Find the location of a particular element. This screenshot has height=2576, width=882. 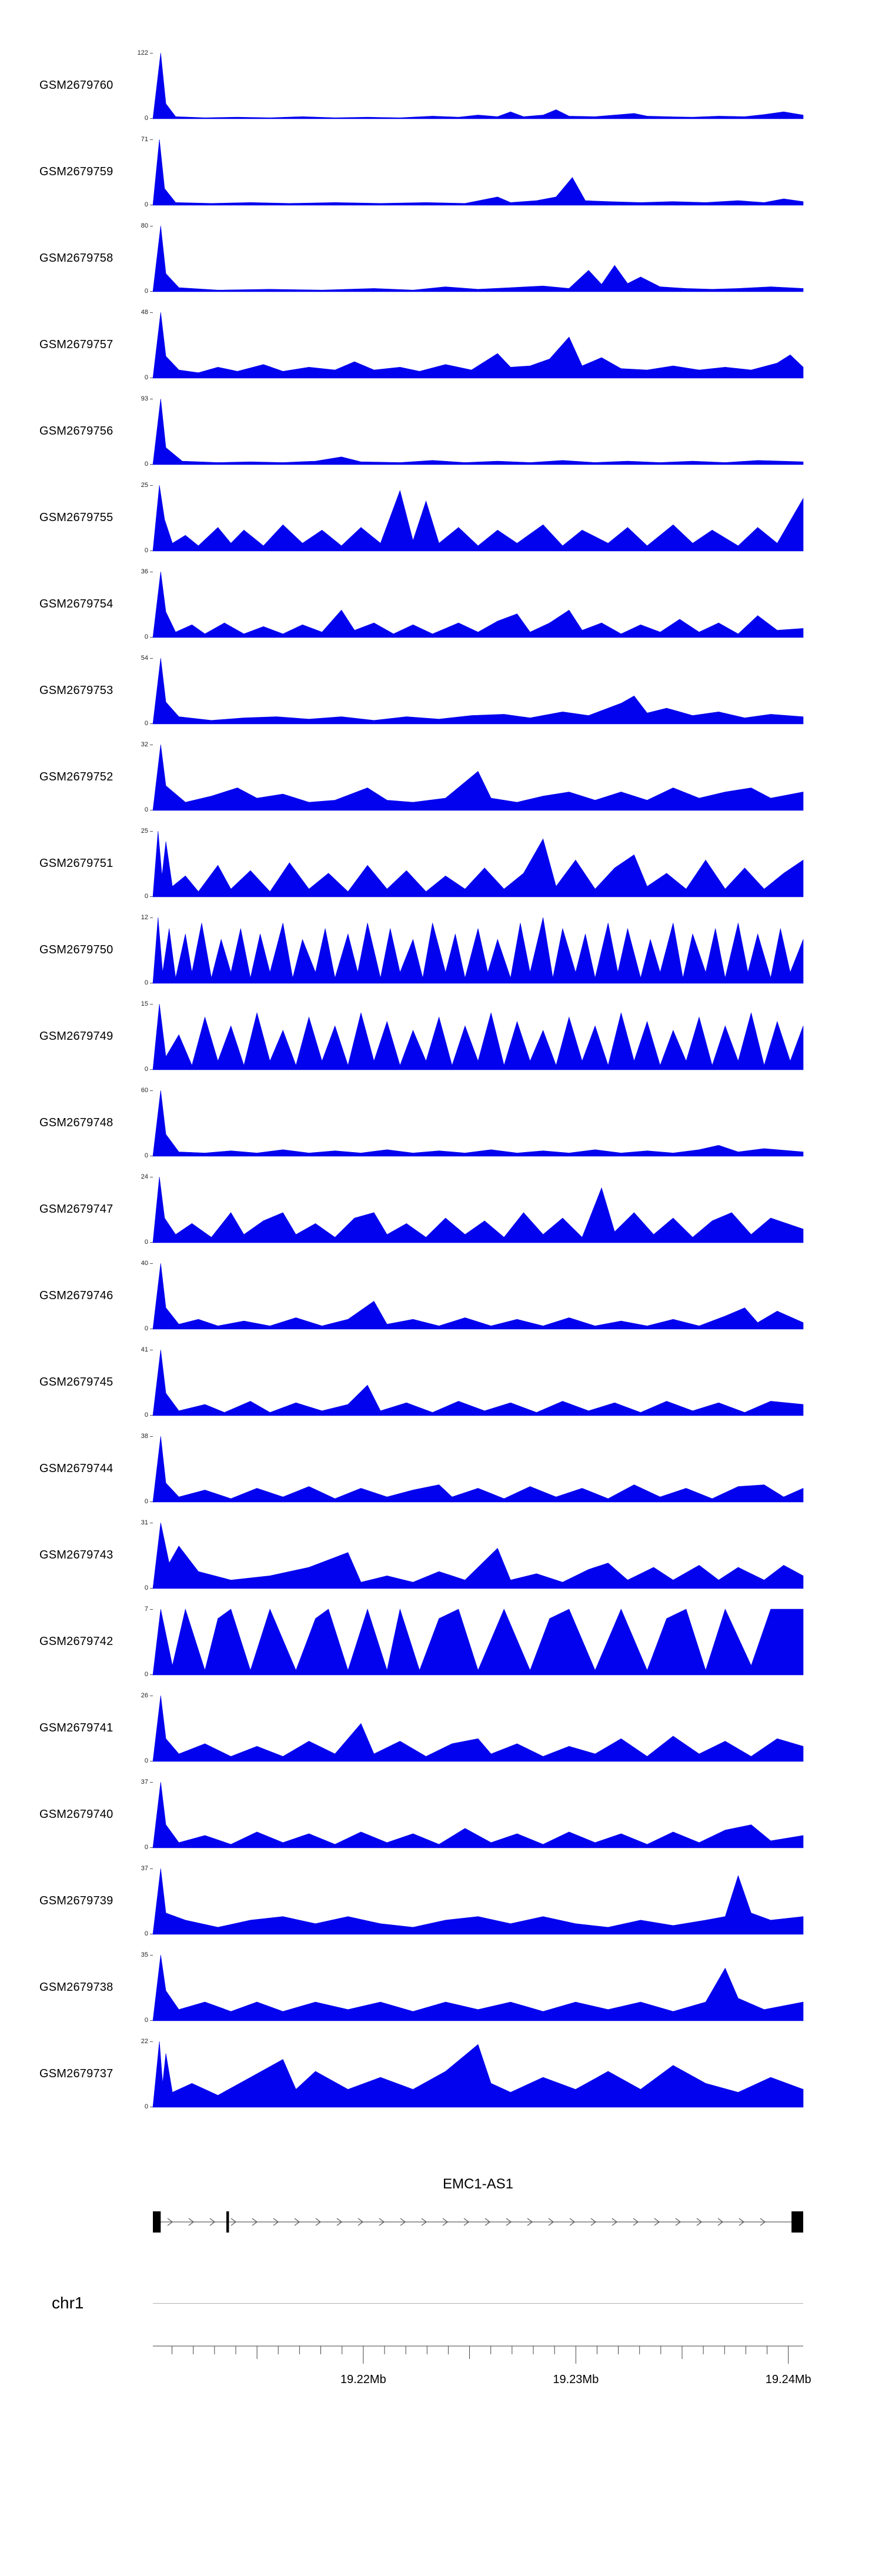

track-plot: 122 0 is located at coordinates (471, 85).